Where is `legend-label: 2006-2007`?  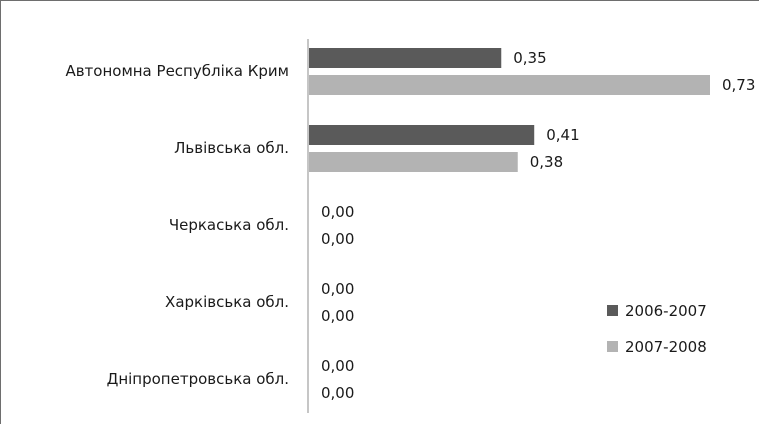
legend-label: 2006-2007 is located at coordinates (666, 311).